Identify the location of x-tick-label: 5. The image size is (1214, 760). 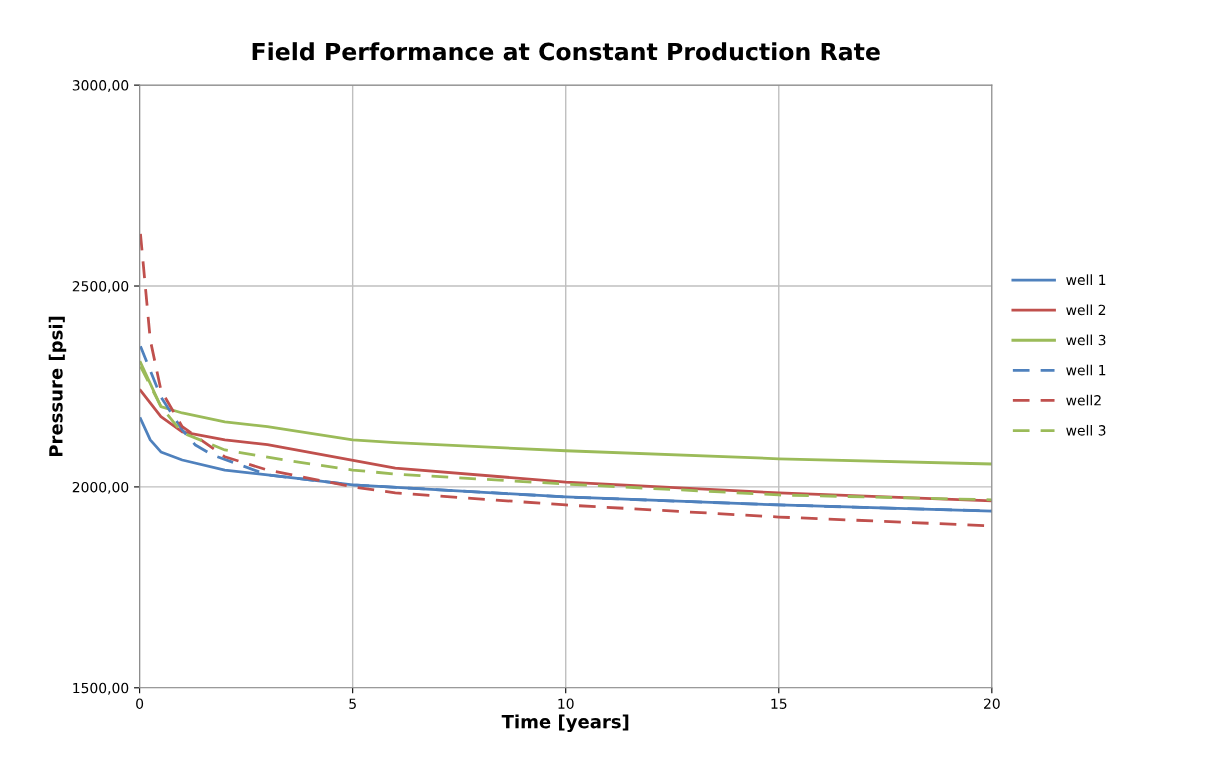
(352, 703).